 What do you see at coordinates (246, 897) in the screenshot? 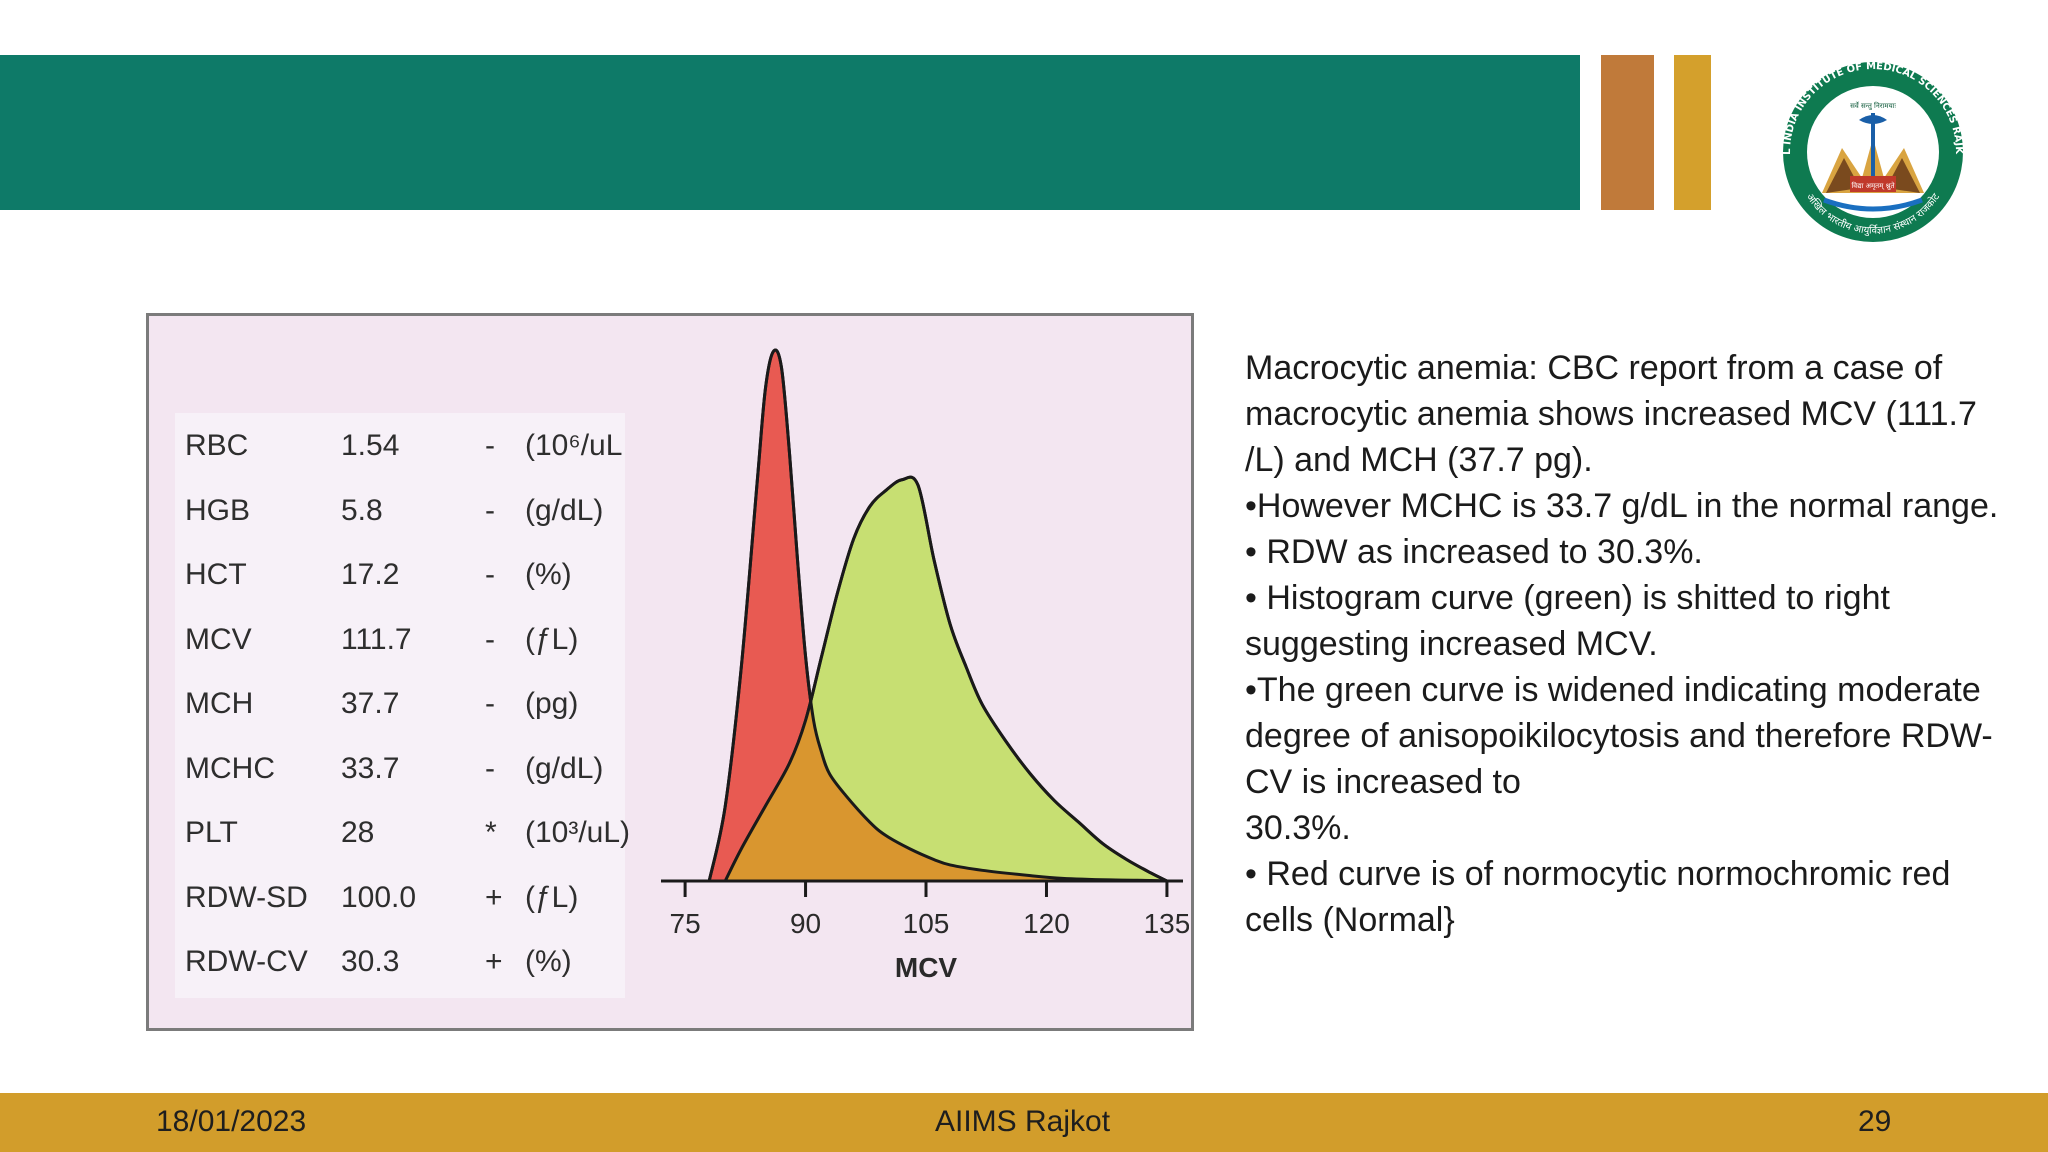
I see `cbc-param-name: RDW-SD` at bounding box center [246, 897].